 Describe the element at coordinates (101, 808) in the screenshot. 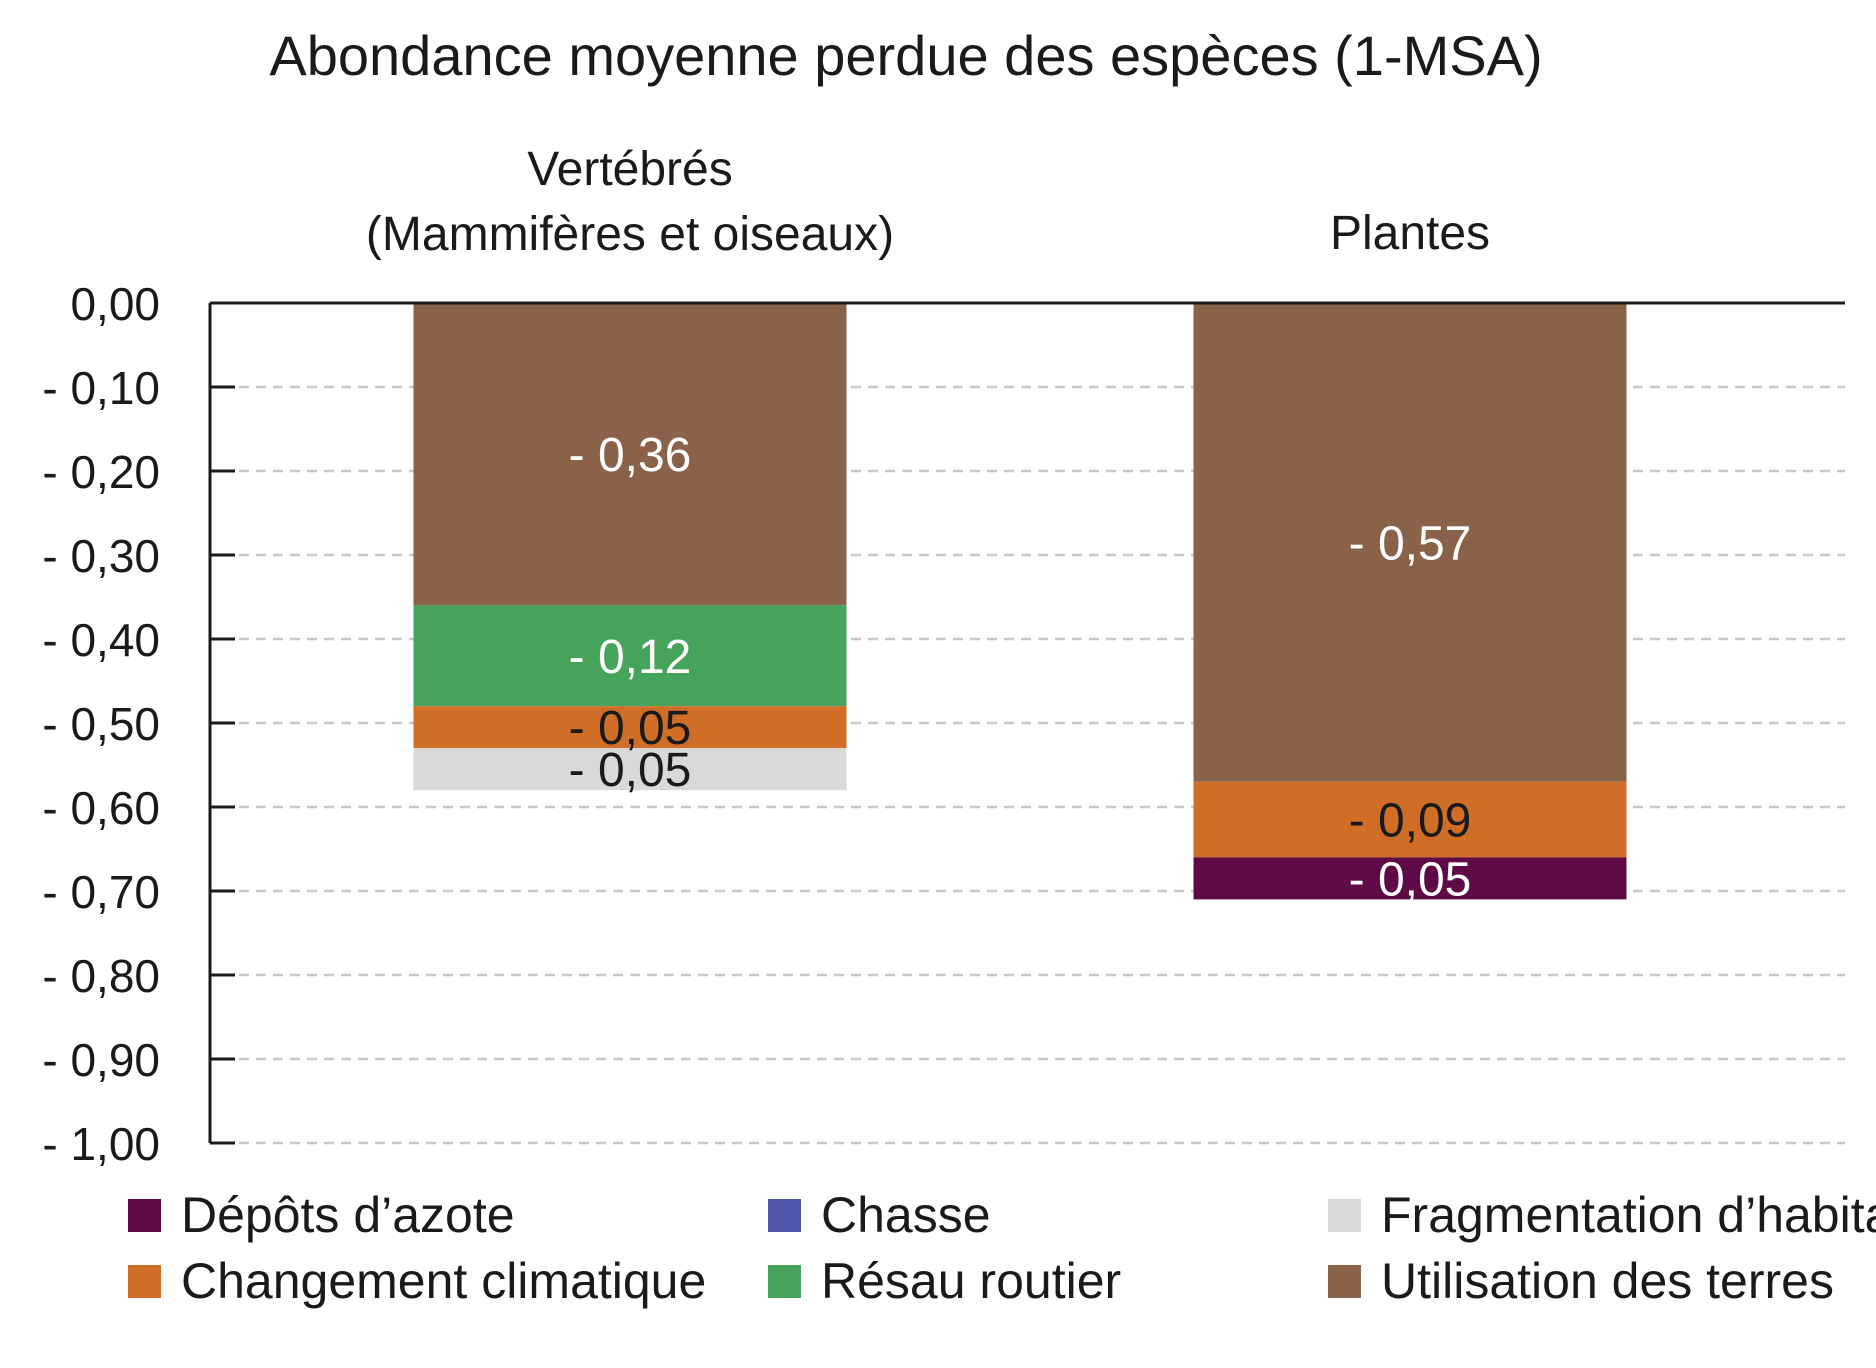

I see `y-tick-label: - 0,60` at that location.